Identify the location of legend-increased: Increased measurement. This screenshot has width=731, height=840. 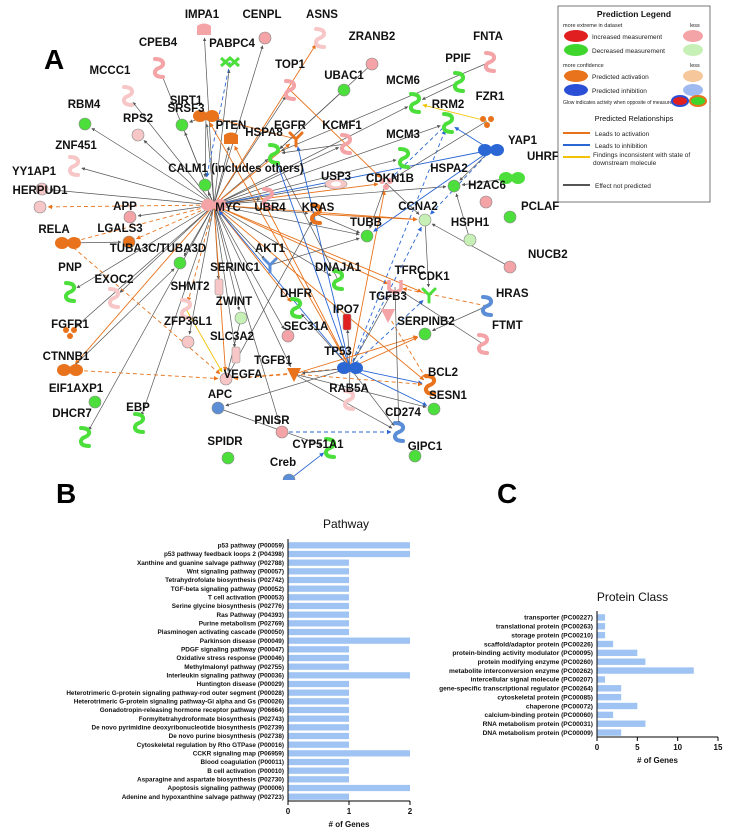
(627, 37).